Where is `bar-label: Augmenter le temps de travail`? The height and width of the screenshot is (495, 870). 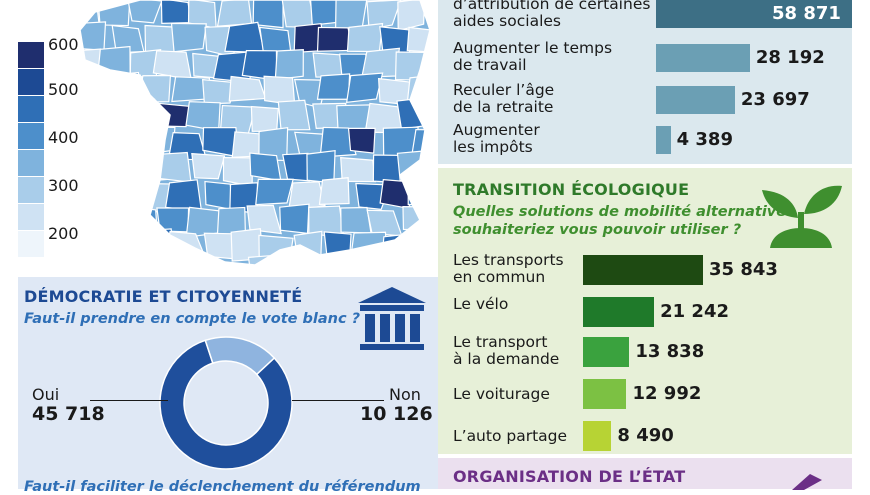 bar-label: Augmenter le temps de travail is located at coordinates (532, 57).